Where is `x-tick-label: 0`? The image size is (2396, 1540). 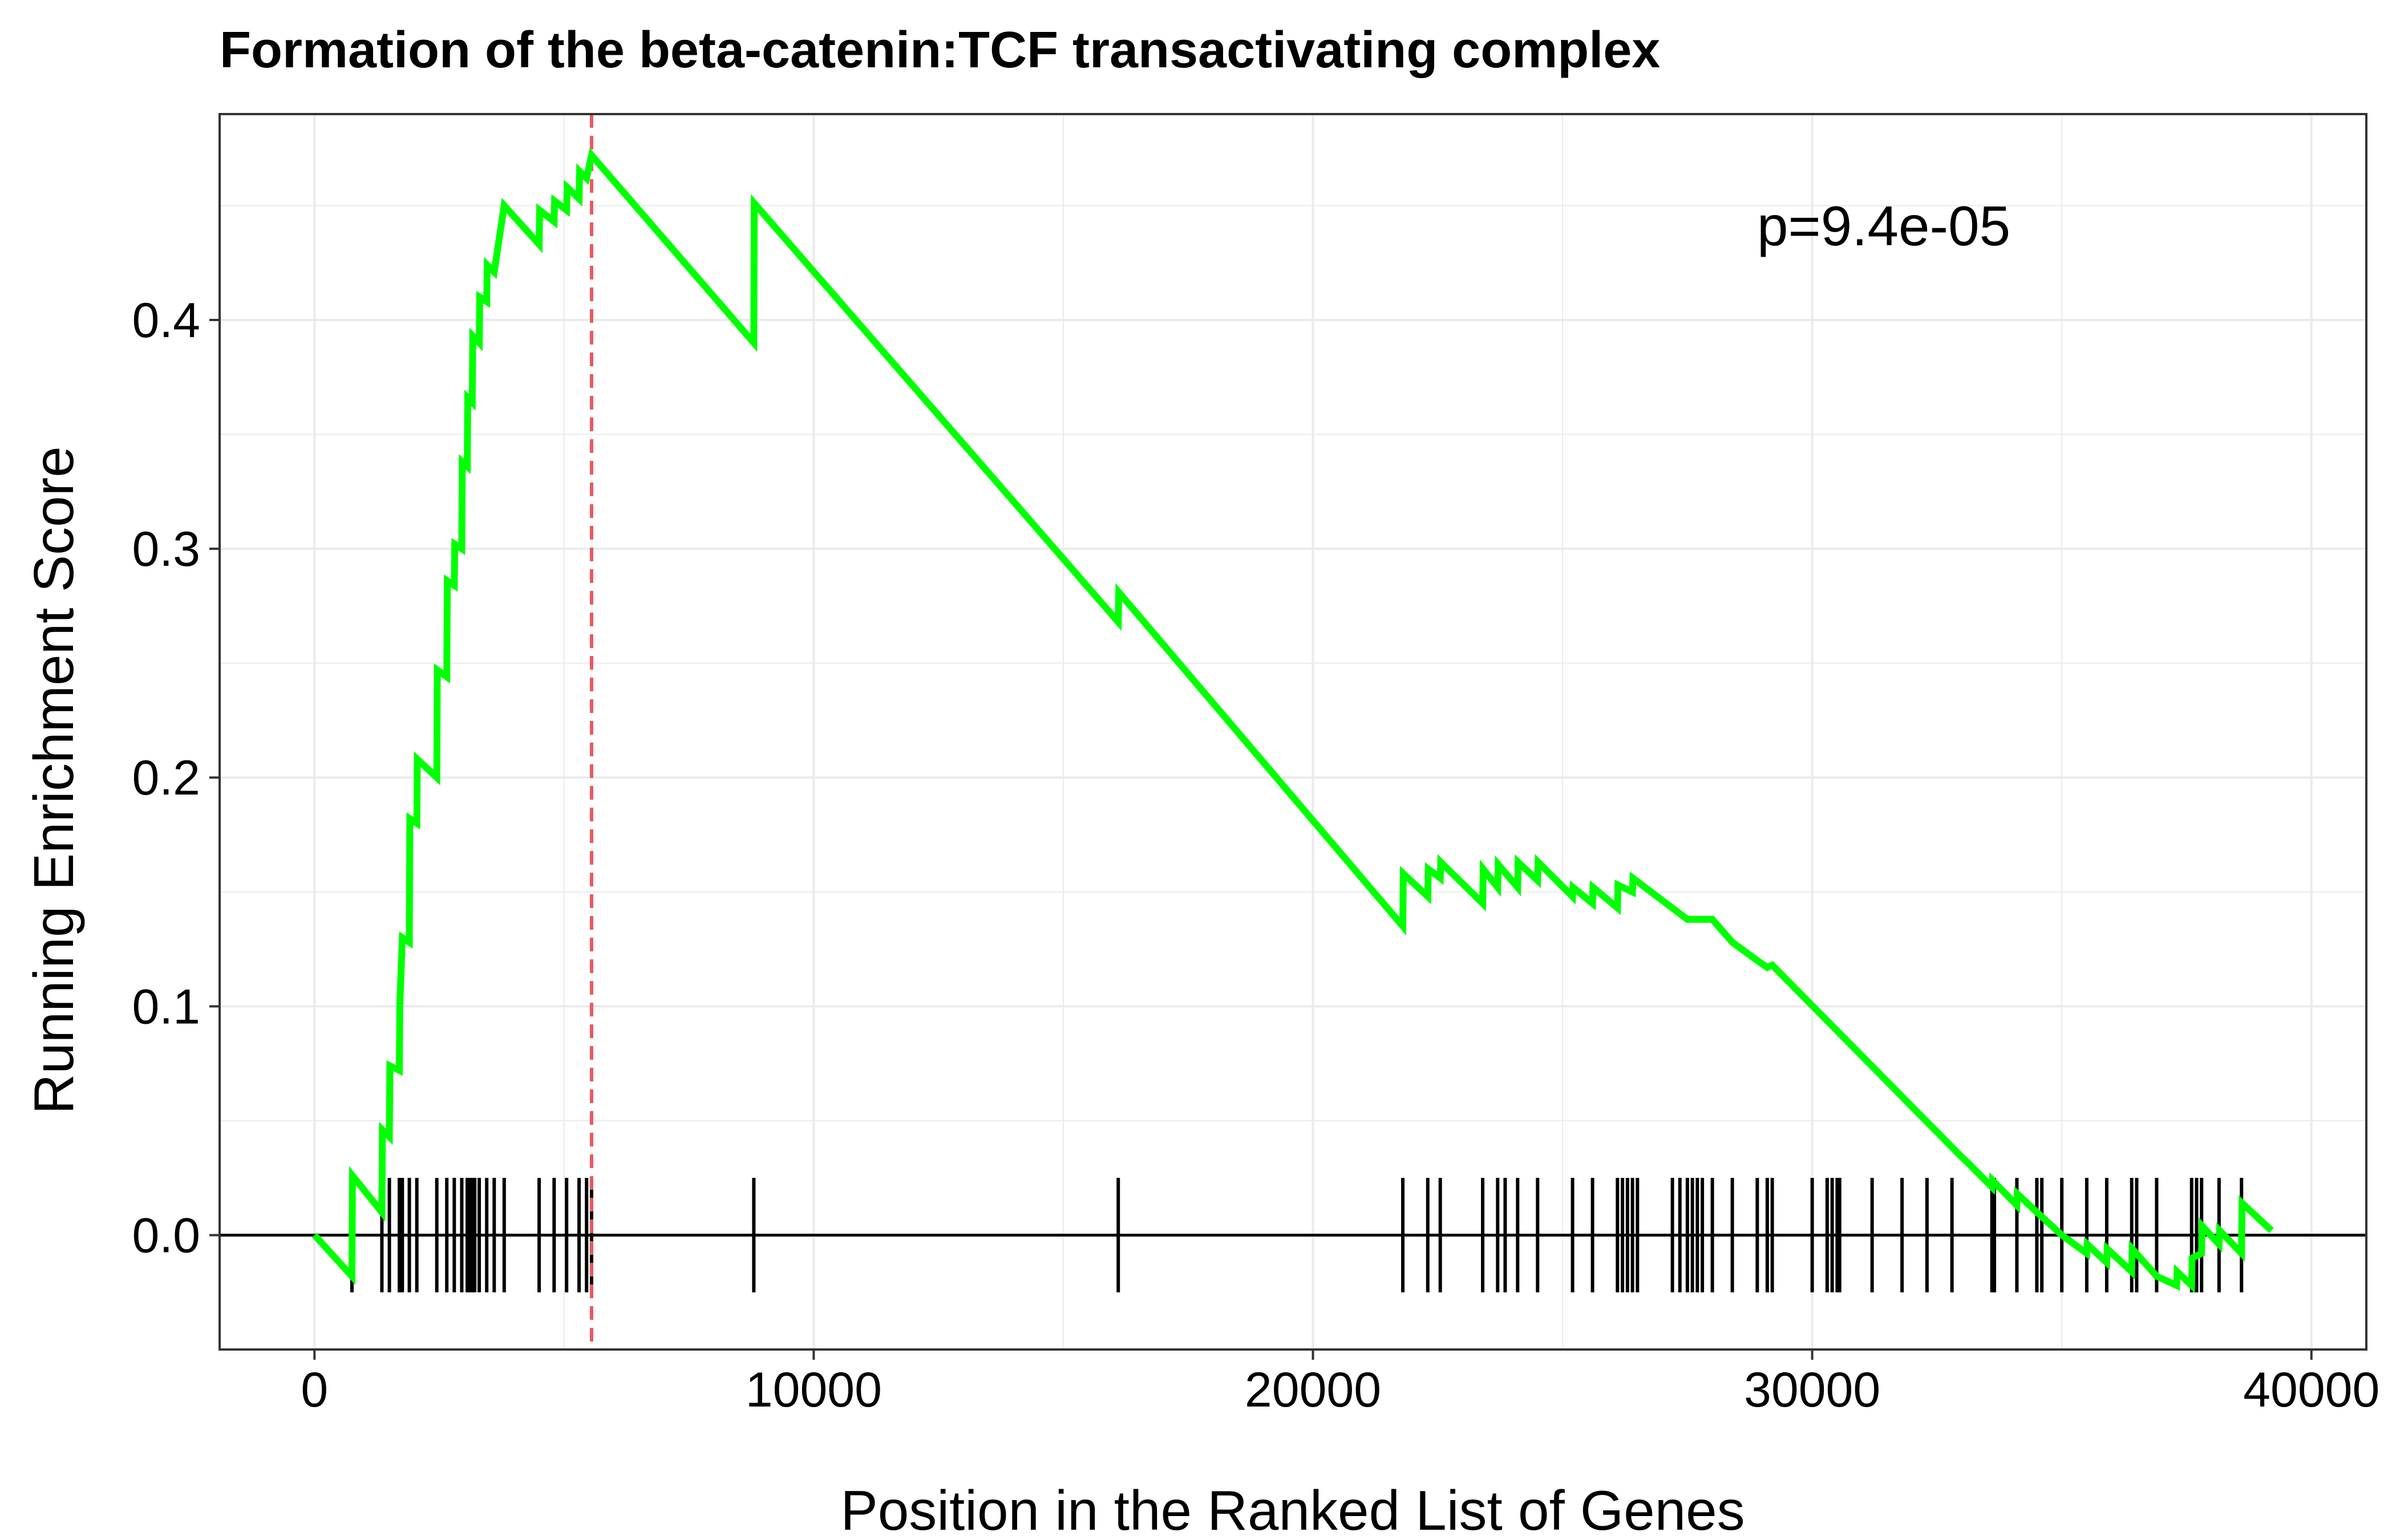 x-tick-label: 0 is located at coordinates (314, 1390).